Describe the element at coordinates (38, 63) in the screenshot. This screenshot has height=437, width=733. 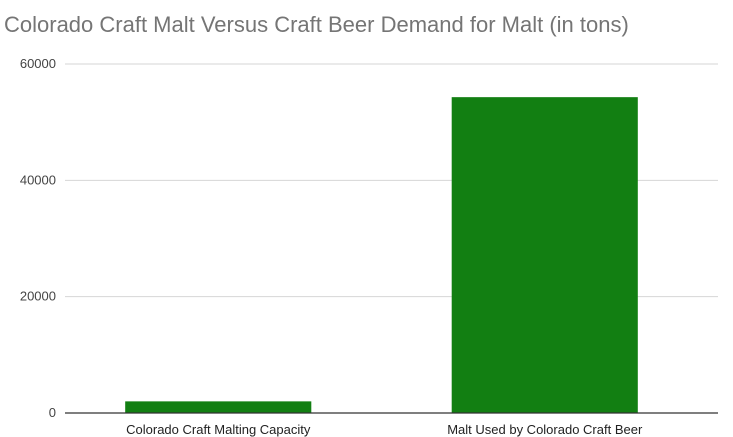
I see `y-tick-label: 60000` at that location.